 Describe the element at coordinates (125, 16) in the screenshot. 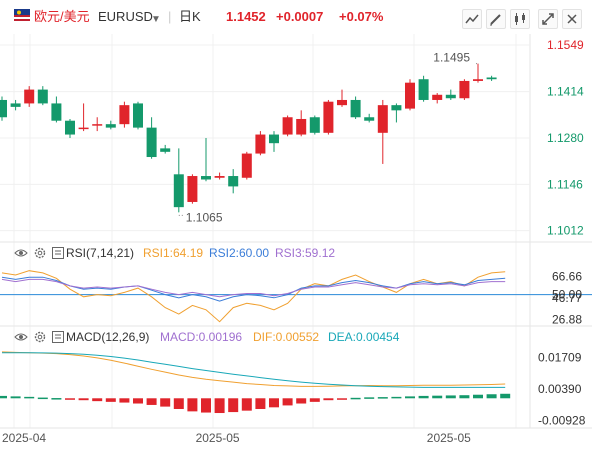

I see `symbol-label: EURUSD` at that location.